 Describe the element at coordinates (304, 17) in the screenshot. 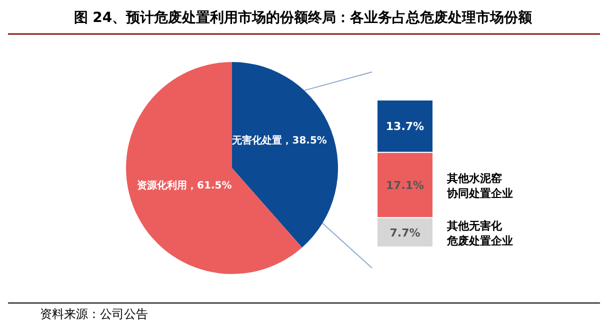

I see `chart-title: 图 24、预计危废处置利用市场的份额终局：各业务占总危废处理市场份额` at that location.